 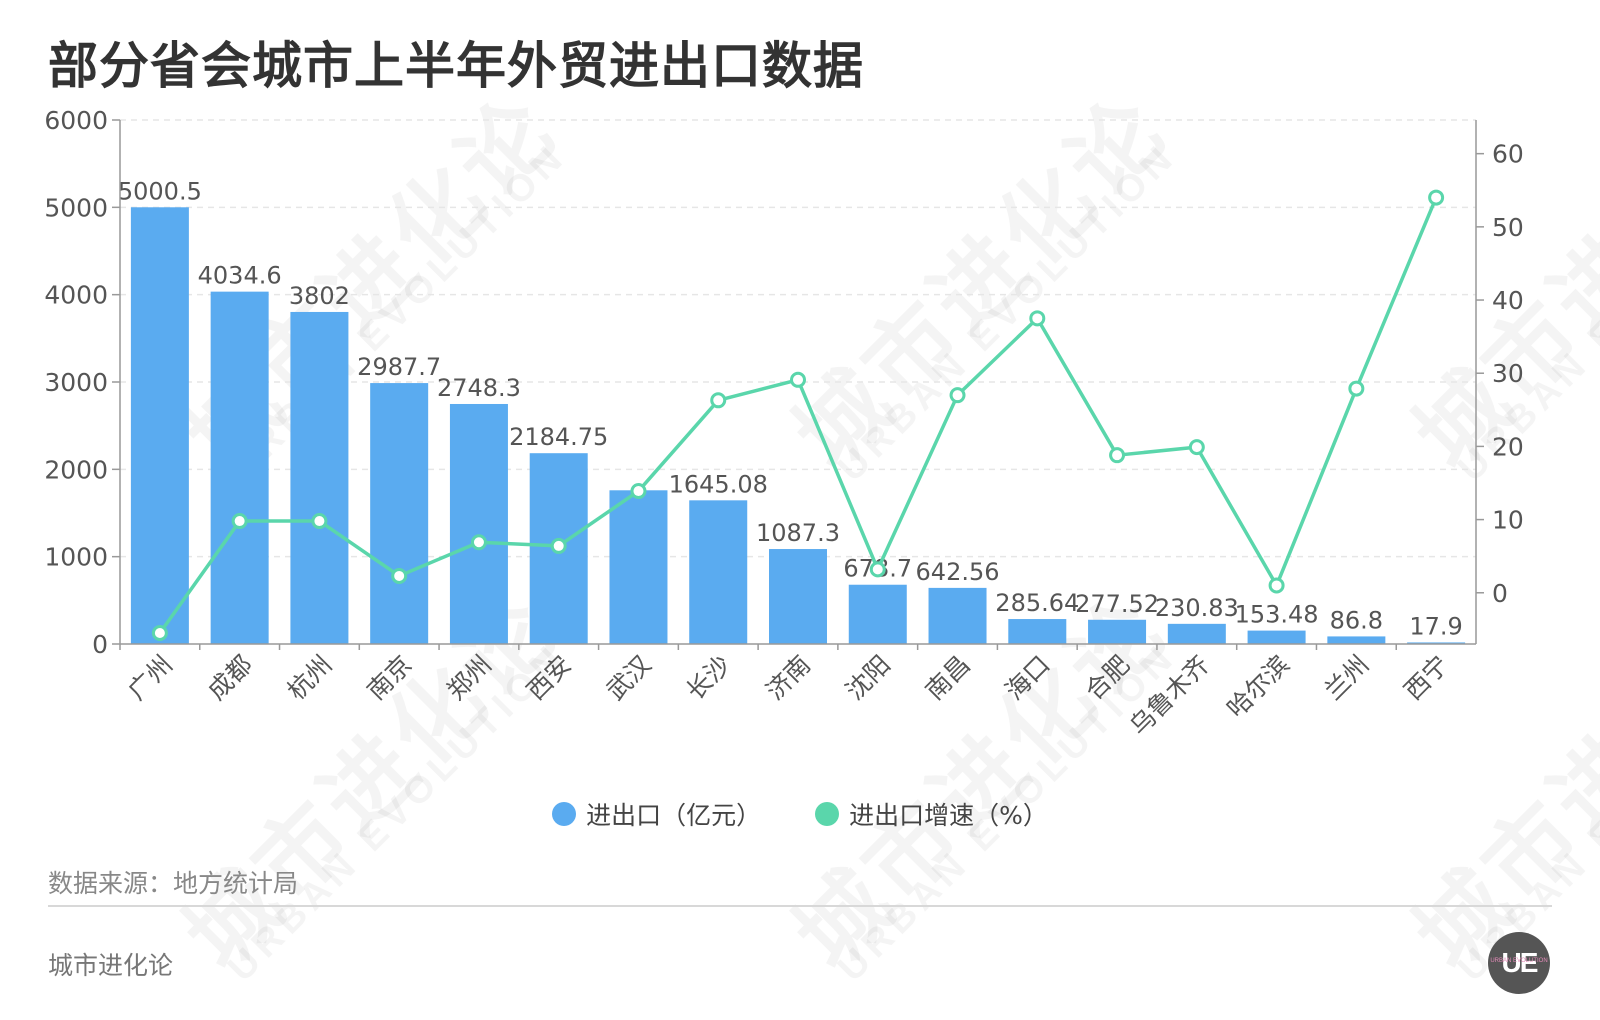 I want to click on bar-value-label: 2748.3, so click(x=479, y=388).